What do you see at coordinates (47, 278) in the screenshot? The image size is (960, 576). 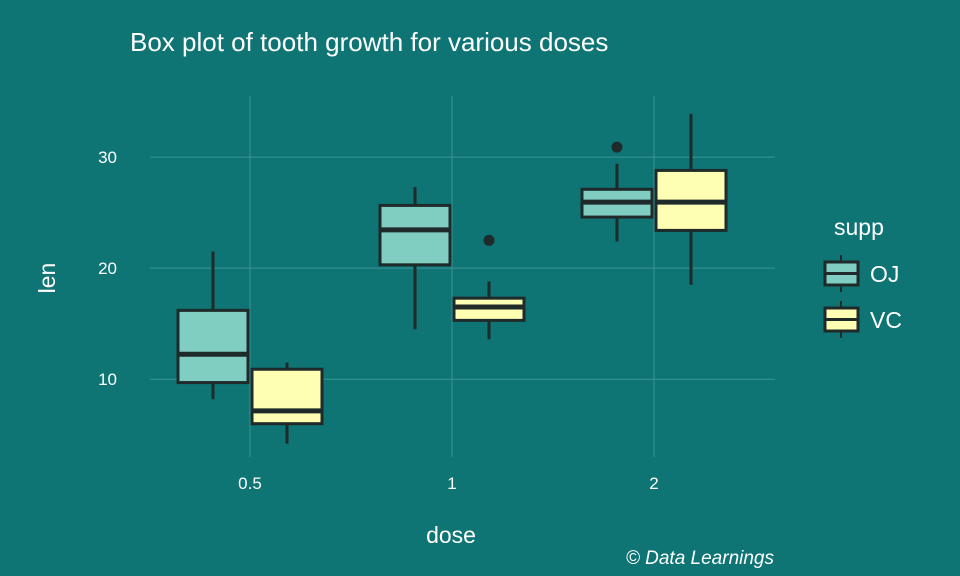 I see `y-axis-title: len` at bounding box center [47, 278].